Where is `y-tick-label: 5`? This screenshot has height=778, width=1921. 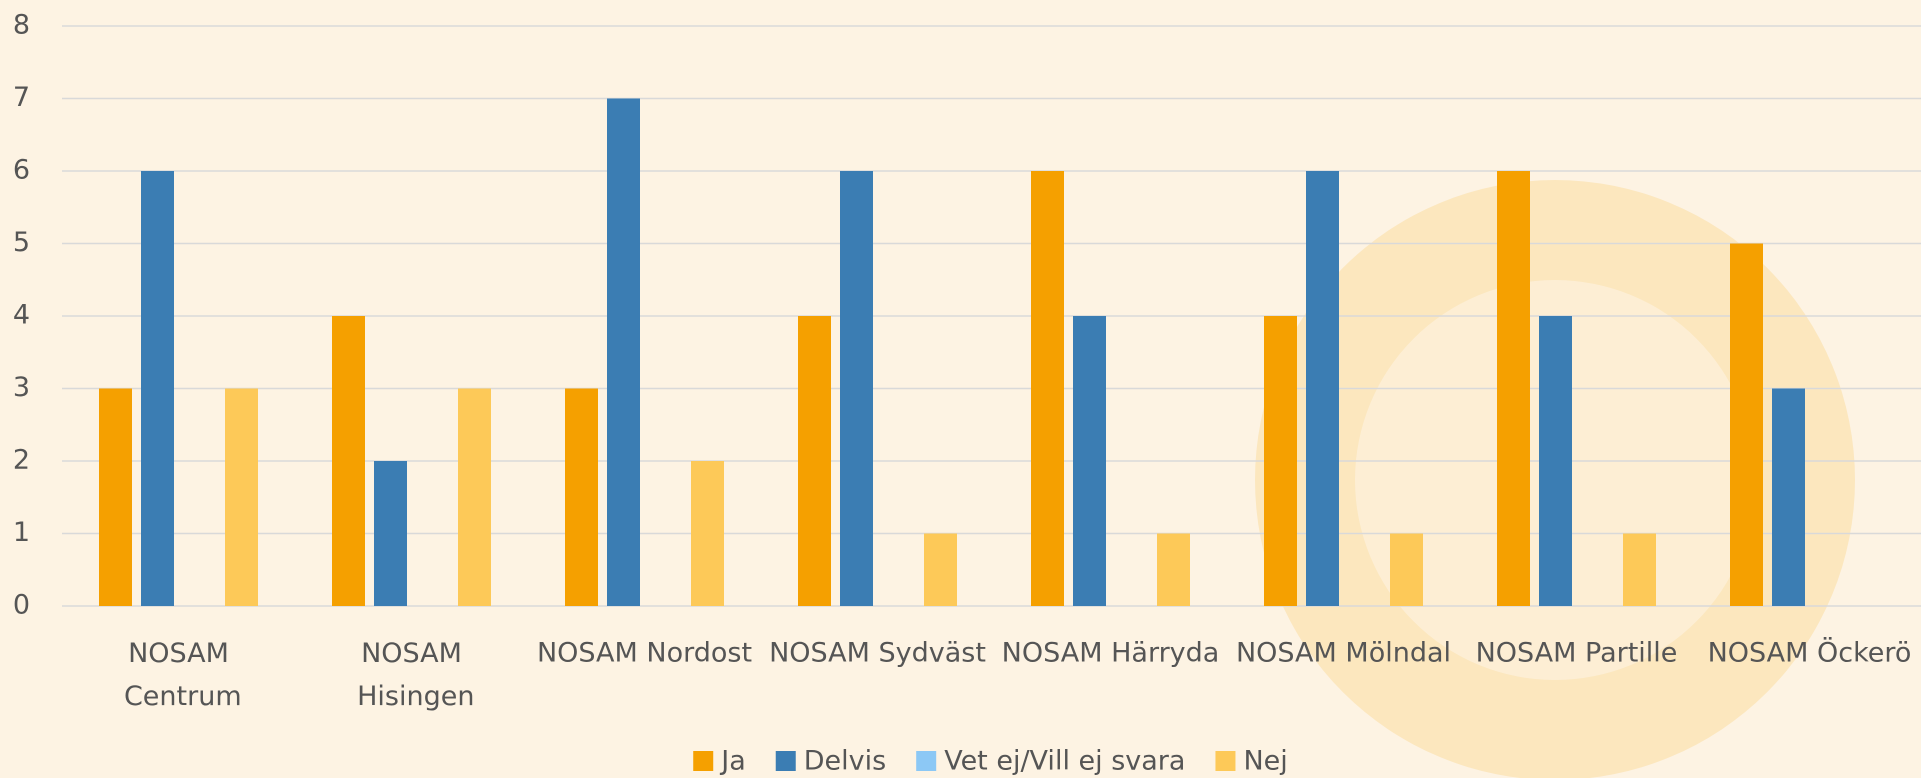
y-tick-label: 5 is located at coordinates (21, 242).